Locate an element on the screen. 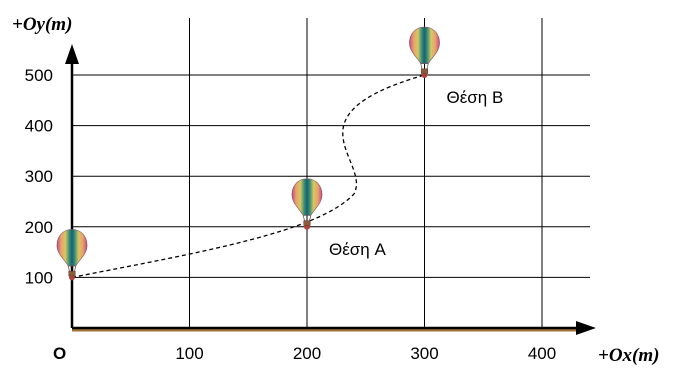  x-tick-labels: 100 200 300 400 is located at coordinates (365, 353).